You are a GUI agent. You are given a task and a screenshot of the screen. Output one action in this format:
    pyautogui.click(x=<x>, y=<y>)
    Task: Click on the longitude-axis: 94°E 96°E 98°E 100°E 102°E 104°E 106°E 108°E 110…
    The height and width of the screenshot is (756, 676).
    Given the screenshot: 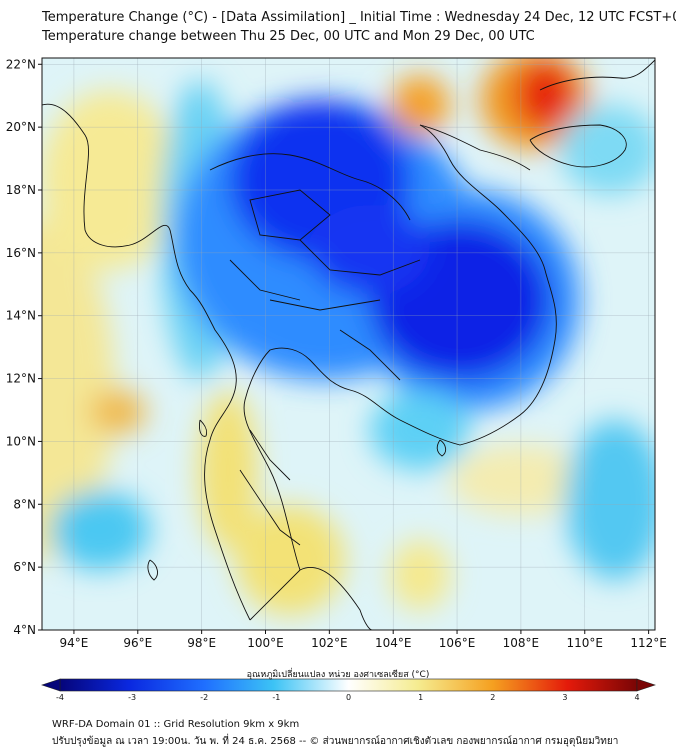 What is the action you would take?
    pyautogui.click(x=363, y=640)
    